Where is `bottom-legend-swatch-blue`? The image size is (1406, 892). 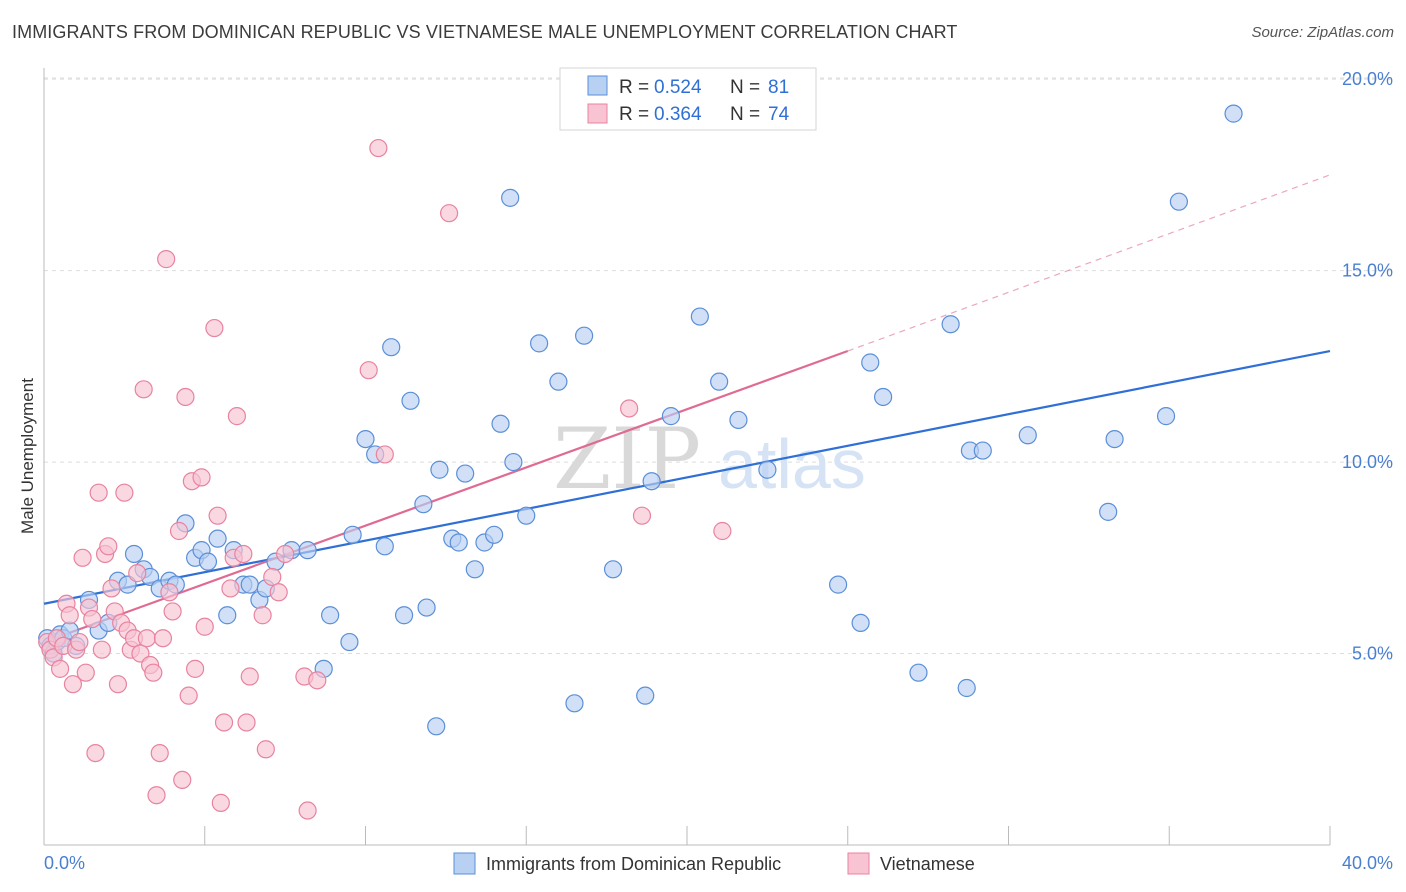
bottom-legend-swatch-blue is located at coordinates (464, 863).